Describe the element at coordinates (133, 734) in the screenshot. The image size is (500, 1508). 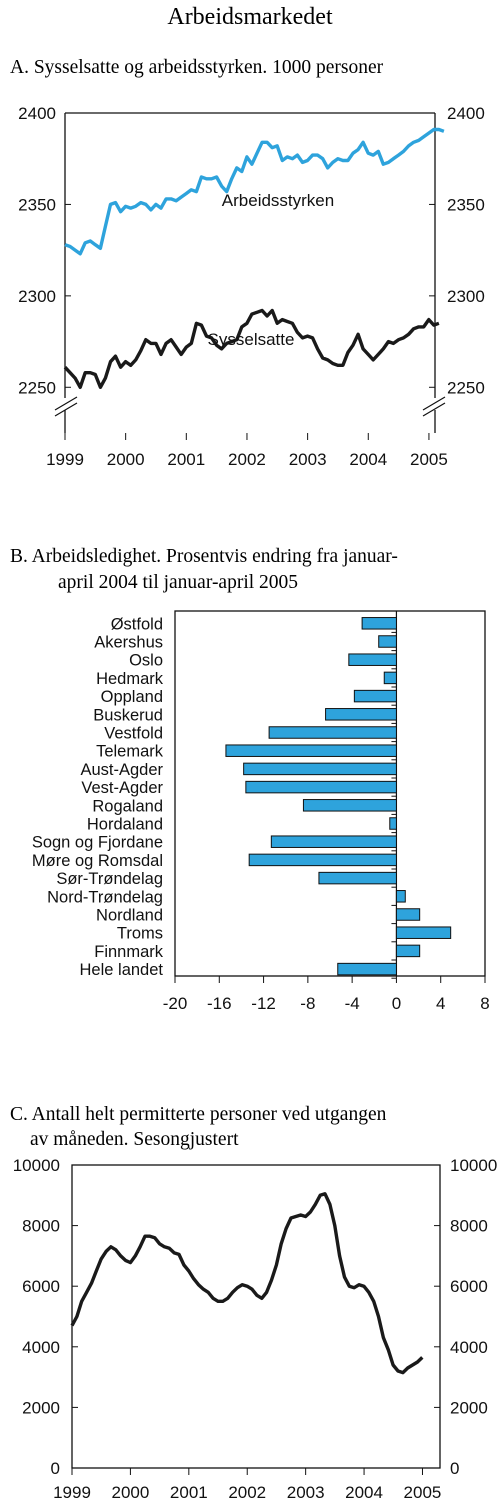
I see `category-label: Vestfold` at that location.